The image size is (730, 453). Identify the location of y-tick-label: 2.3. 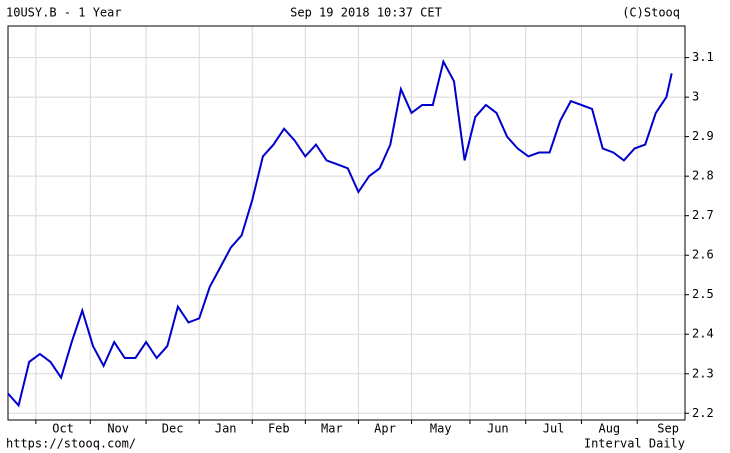
(703, 373).